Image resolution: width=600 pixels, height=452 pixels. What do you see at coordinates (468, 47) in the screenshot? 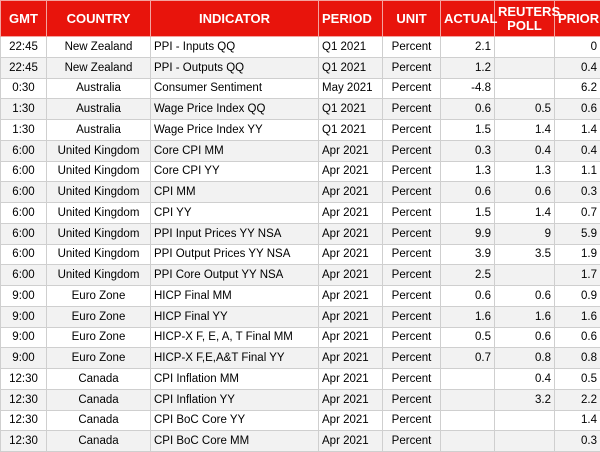
I see `table-cell: 2.1` at bounding box center [468, 47].